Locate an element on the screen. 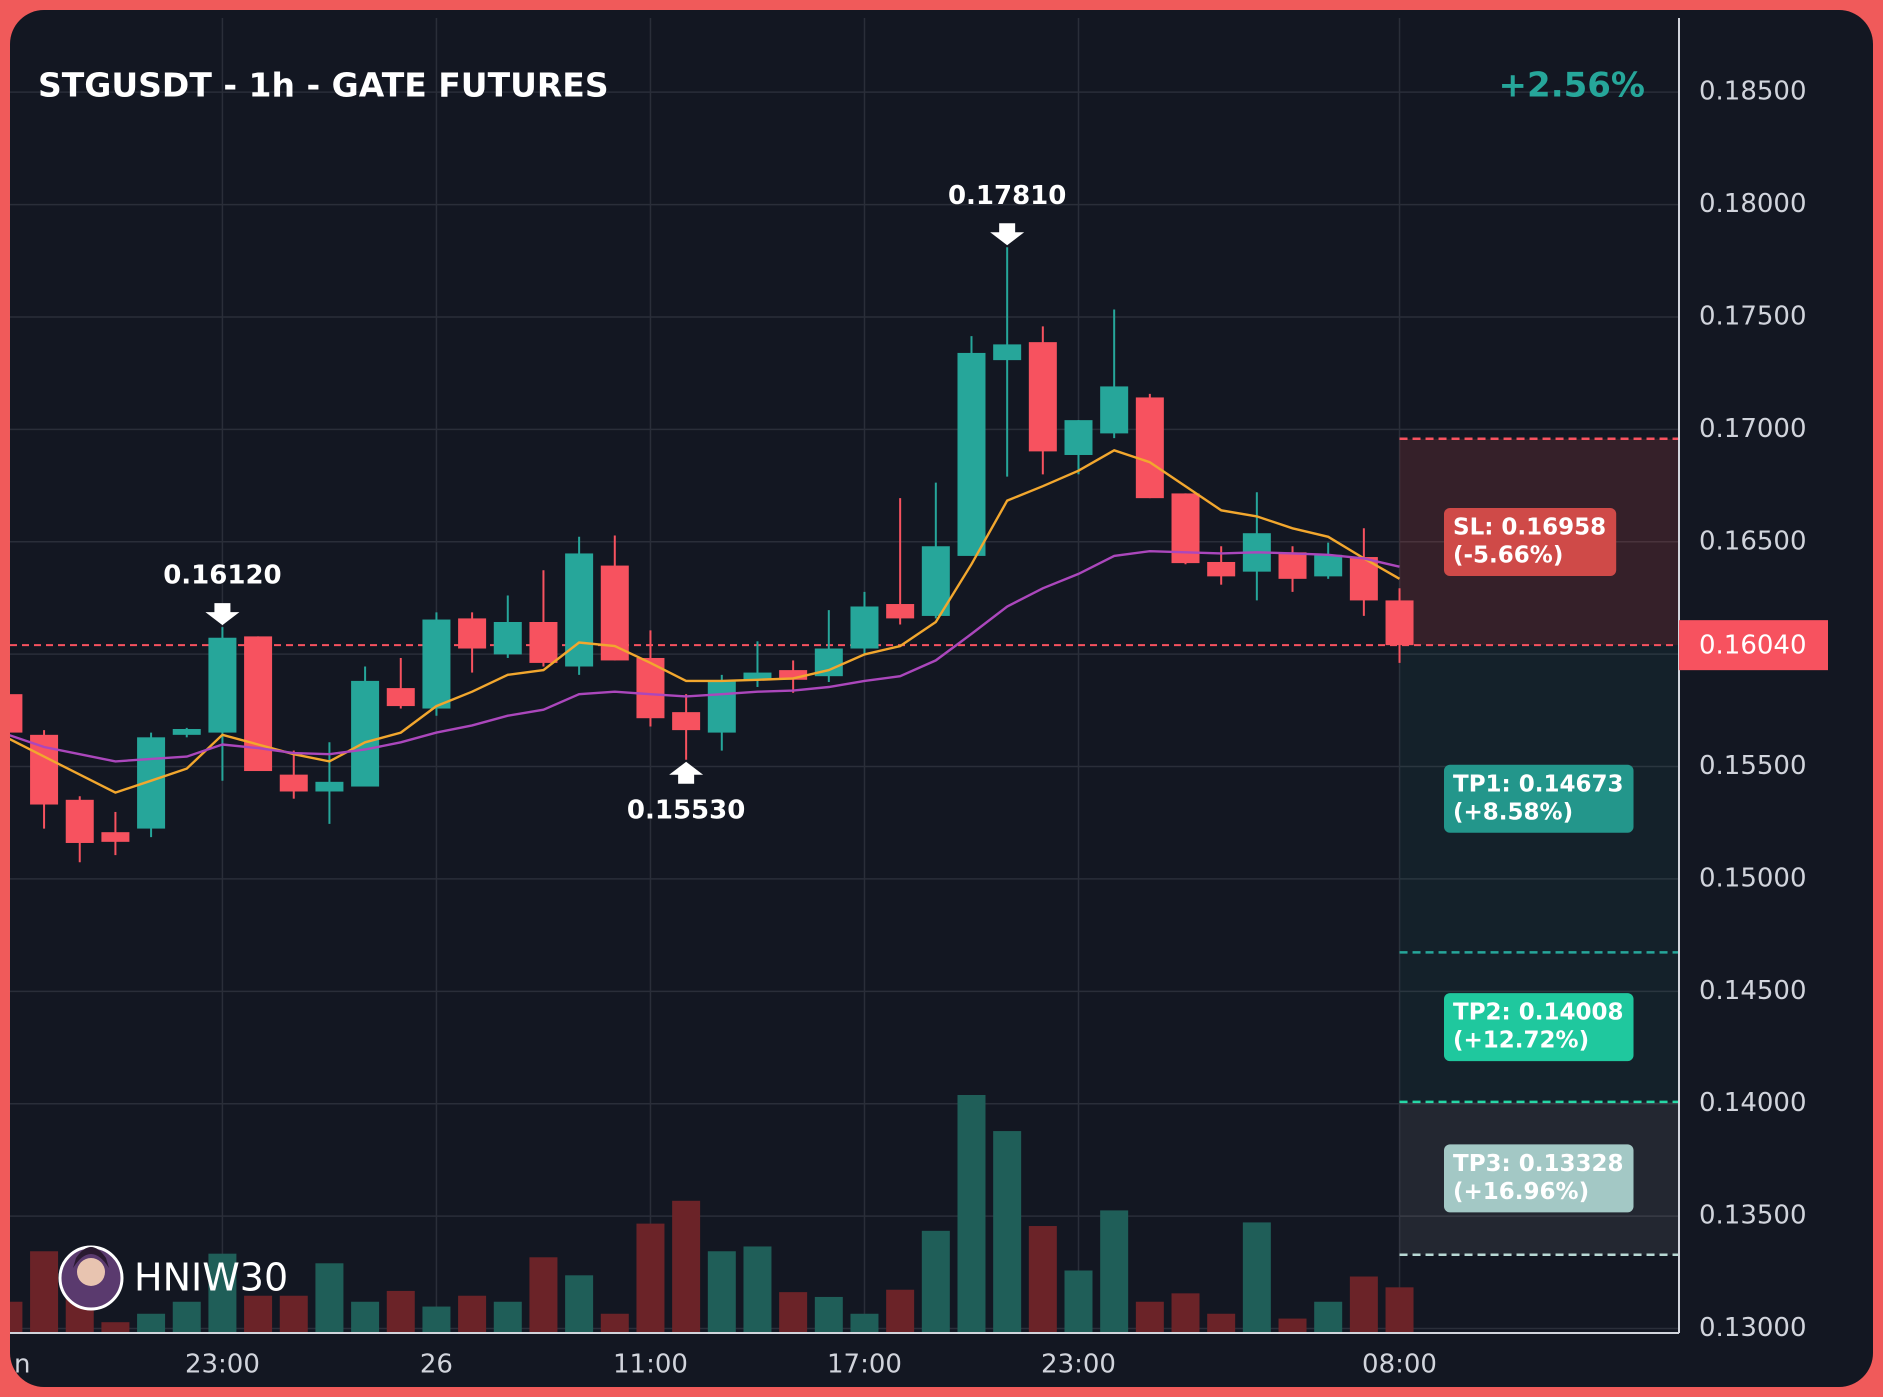 The height and width of the screenshot is (1397, 1883). last-price-box is located at coordinates (1753, 645).